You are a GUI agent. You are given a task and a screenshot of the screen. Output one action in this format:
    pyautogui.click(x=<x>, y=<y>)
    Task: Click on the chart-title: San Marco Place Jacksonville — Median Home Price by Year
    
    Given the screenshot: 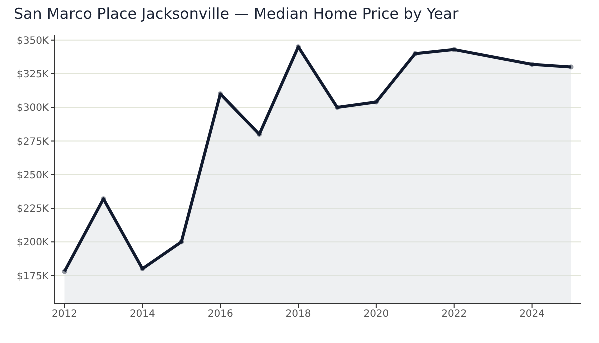 What is the action you would take?
    pyautogui.click(x=236, y=14)
    